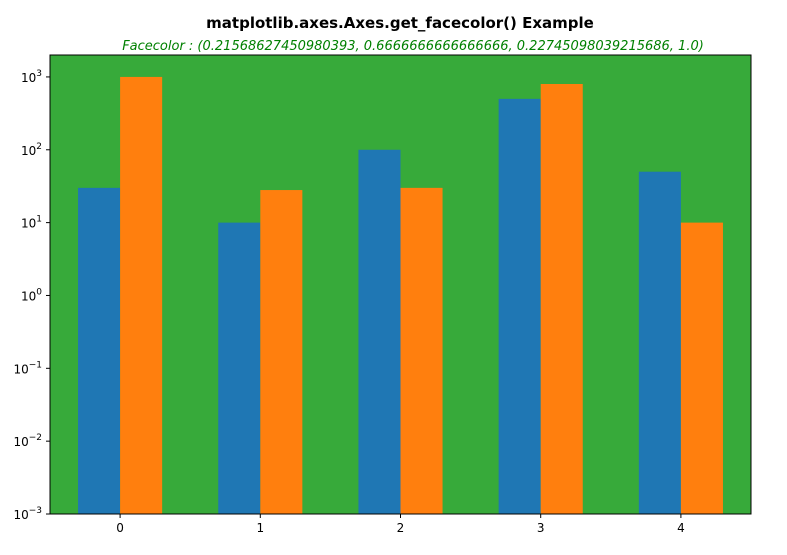  What do you see at coordinates (421, 351) in the screenshot?
I see `bar-s1-c2` at bounding box center [421, 351].